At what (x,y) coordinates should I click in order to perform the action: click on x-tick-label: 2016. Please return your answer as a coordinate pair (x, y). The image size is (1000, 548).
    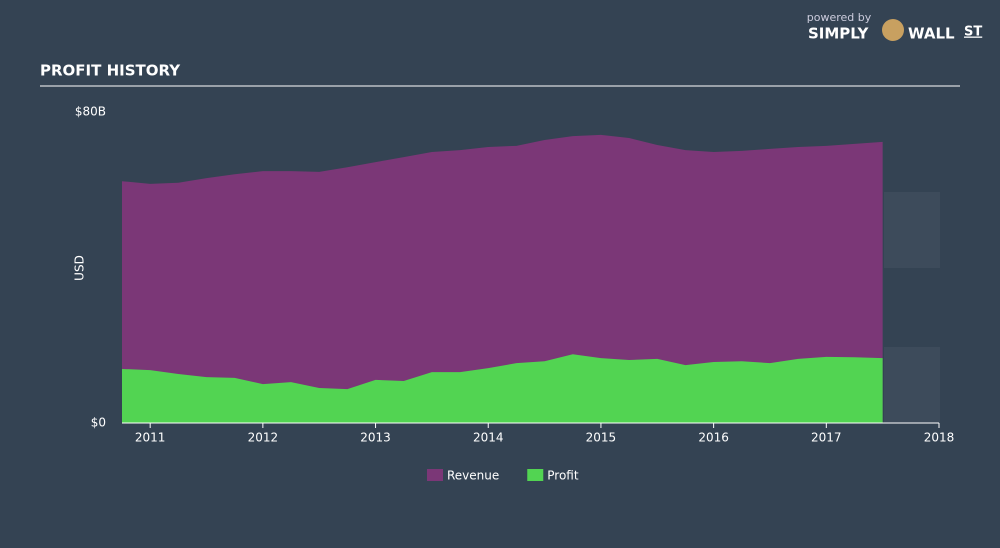
    Looking at the image, I should click on (713, 438).